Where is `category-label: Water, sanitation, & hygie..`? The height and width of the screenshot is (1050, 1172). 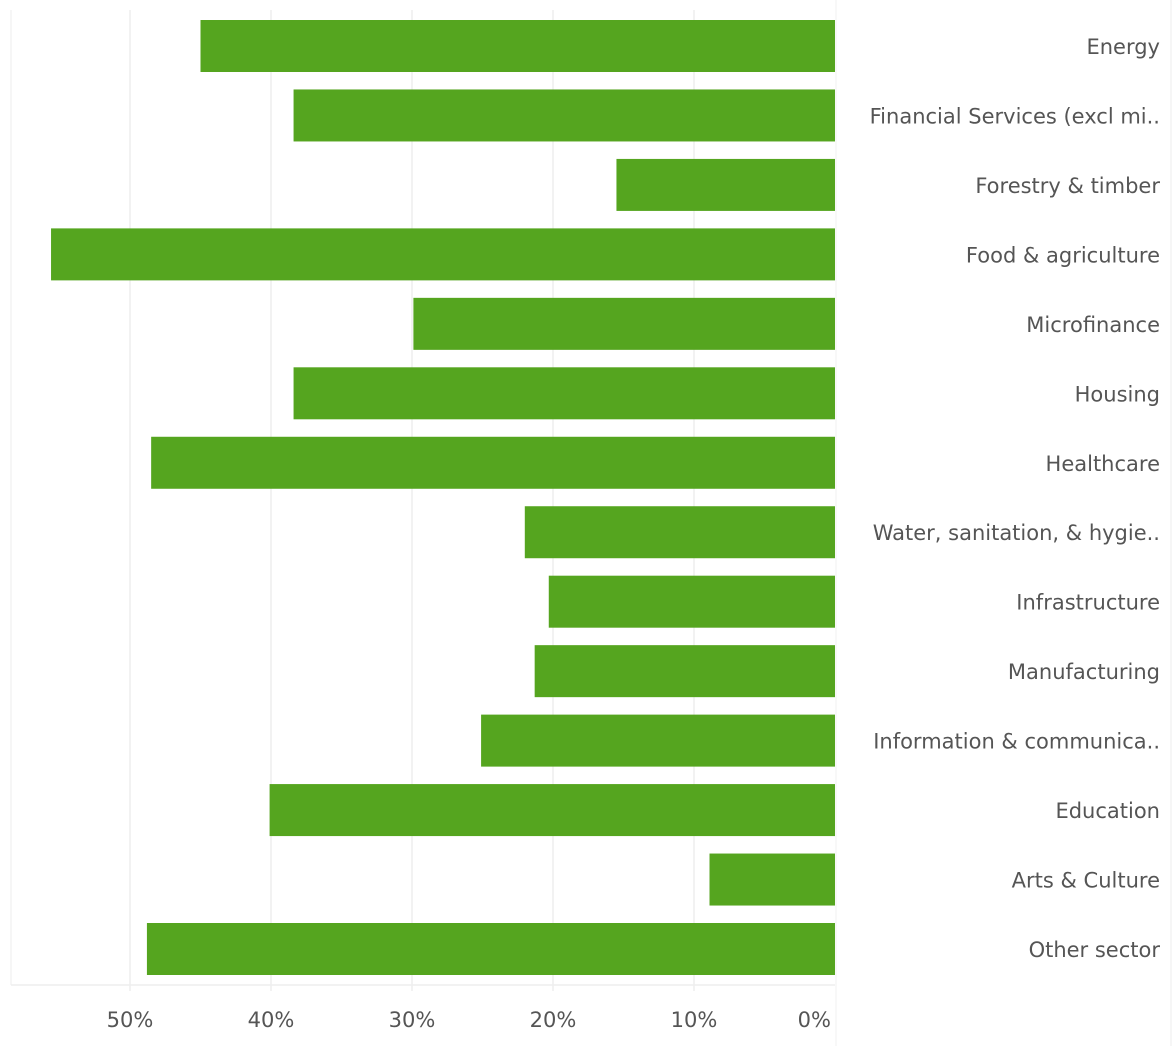 category-label: Water, sanitation, & hygie.. is located at coordinates (1016, 533).